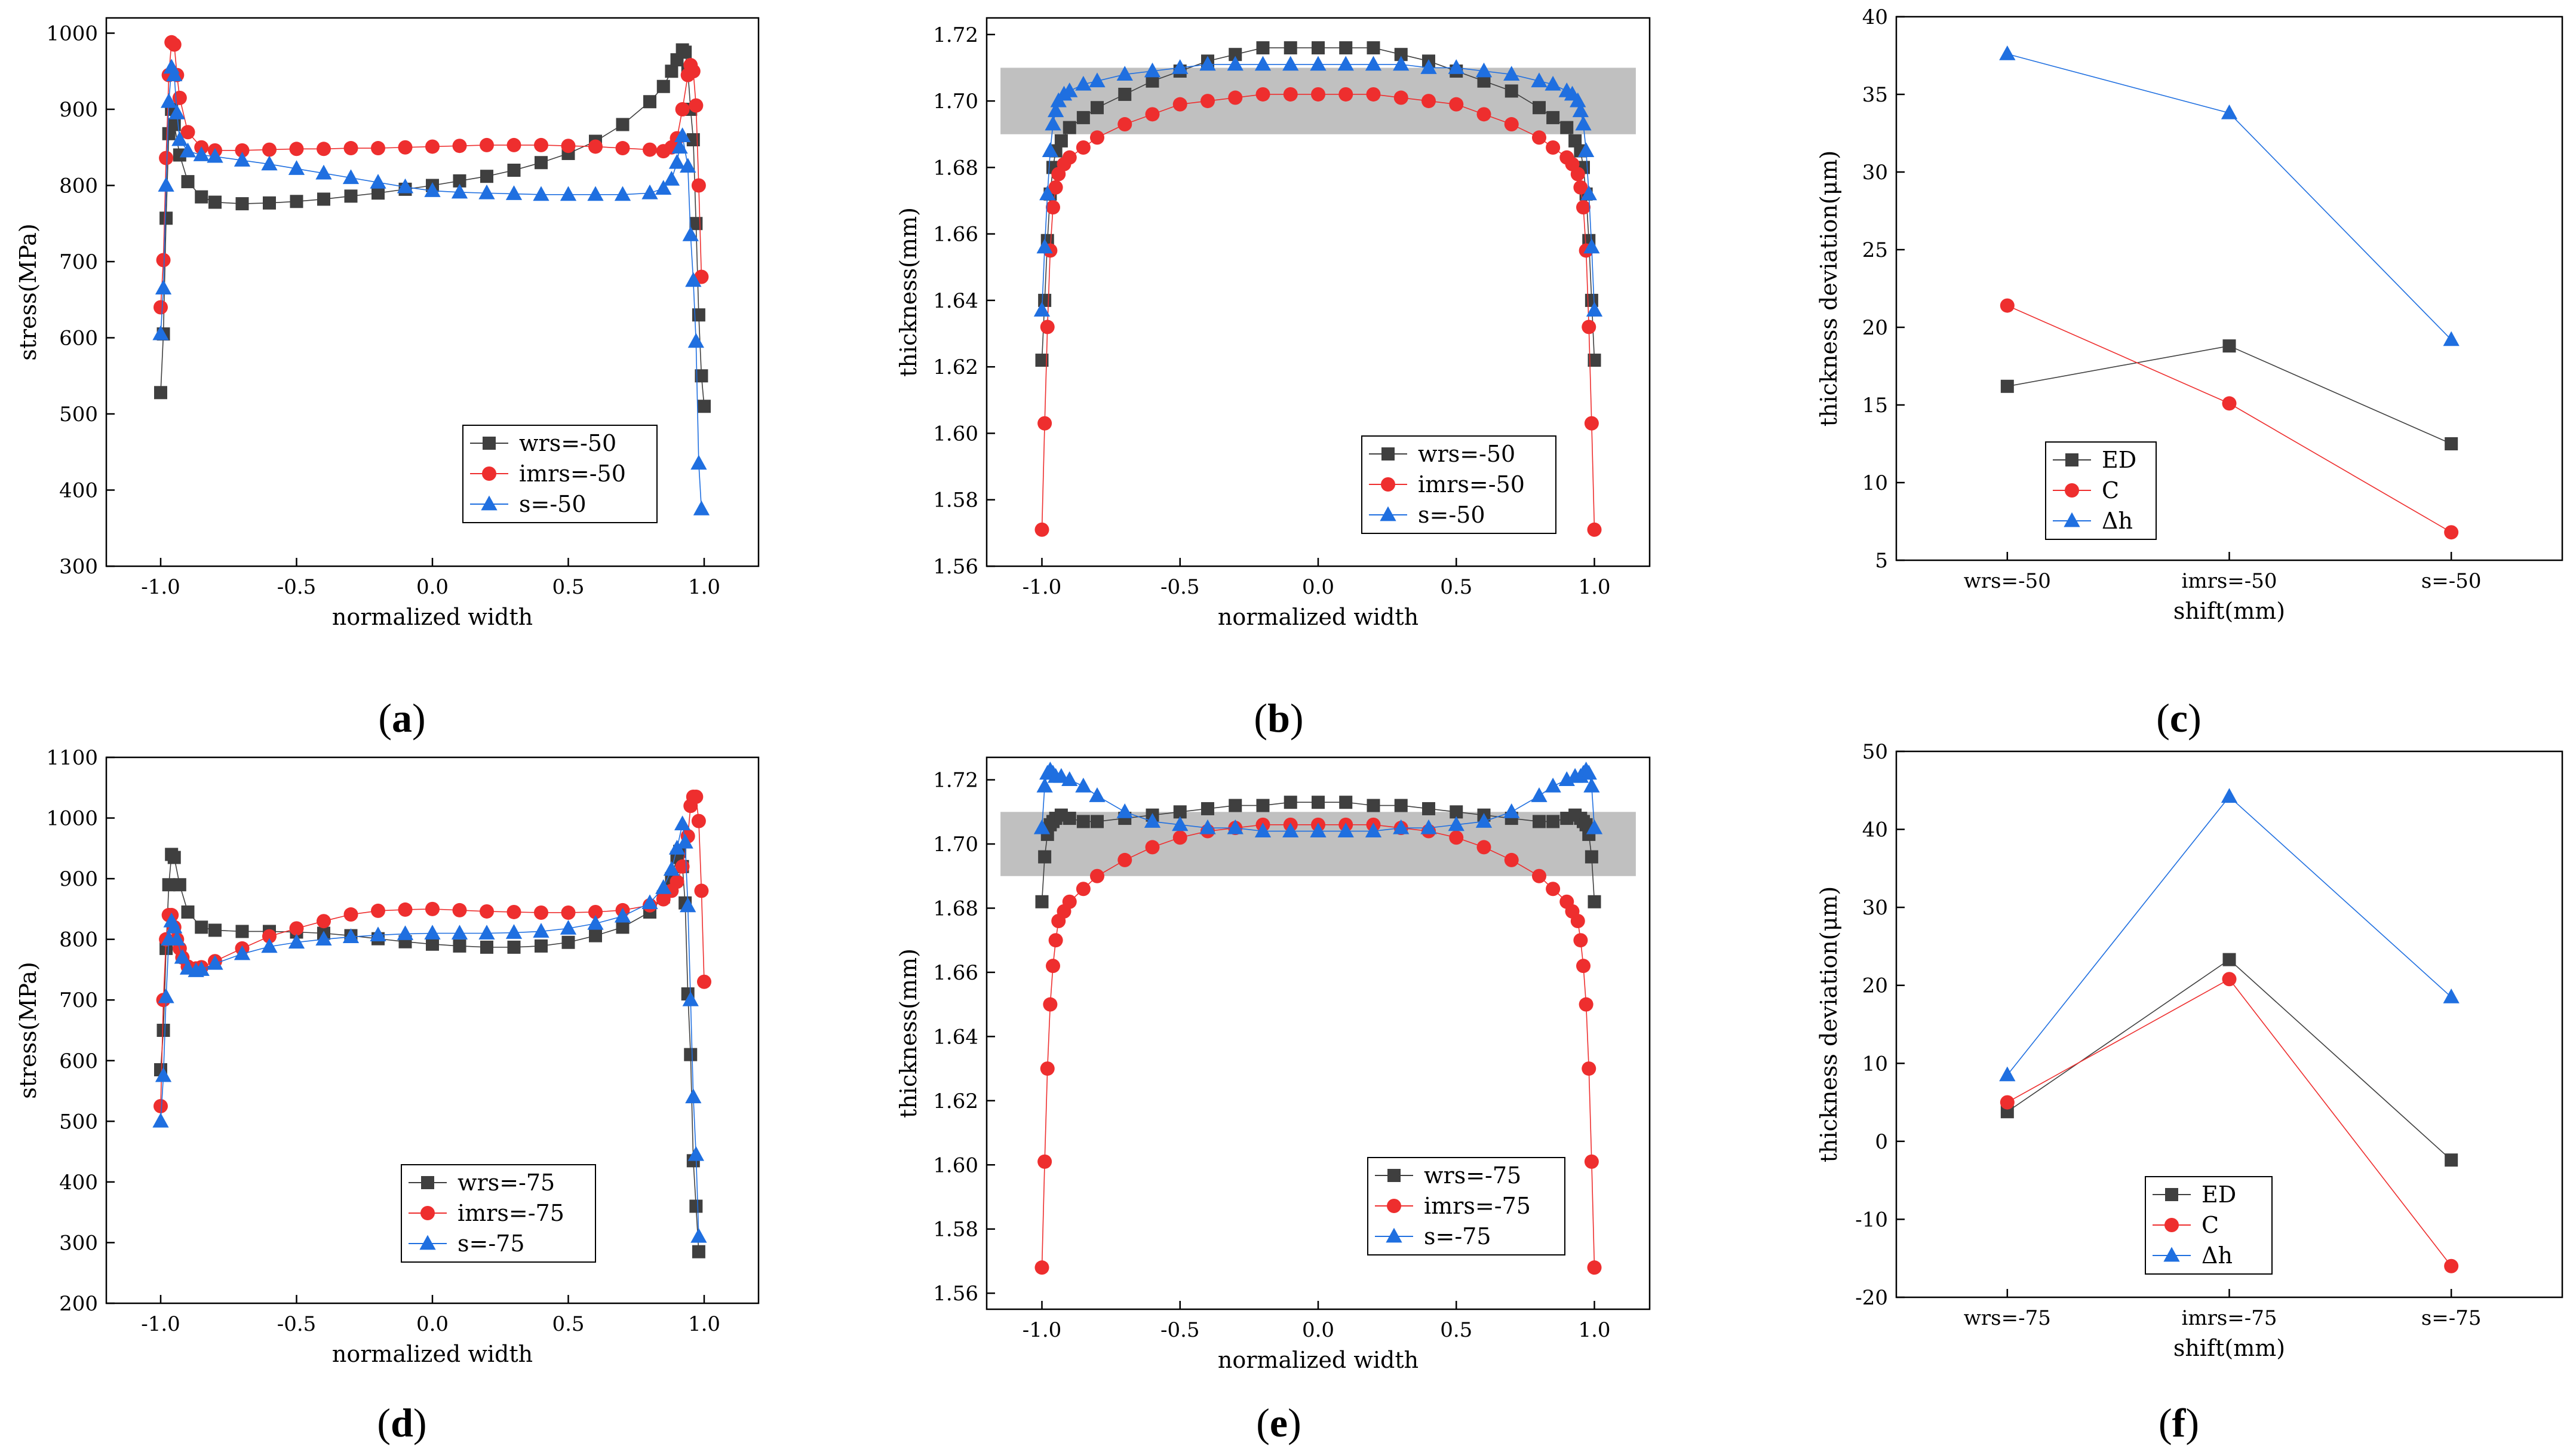 The height and width of the screenshot is (1452, 2576). Describe the element at coordinates (1457, 1236) in the screenshot. I see `legend-entry: s=-75` at that location.